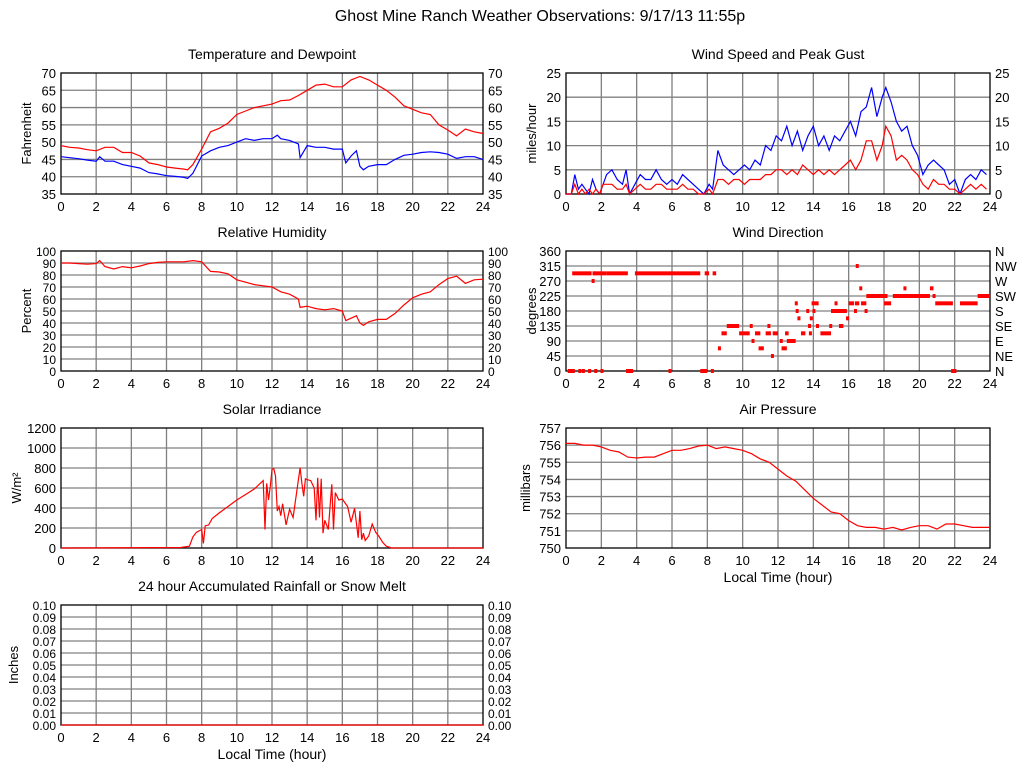 Image resolution: width=1024 pixels, height=768 pixels. What do you see at coordinates (550, 462) in the screenshot?
I see `y-tick-label: 755` at bounding box center [550, 462].